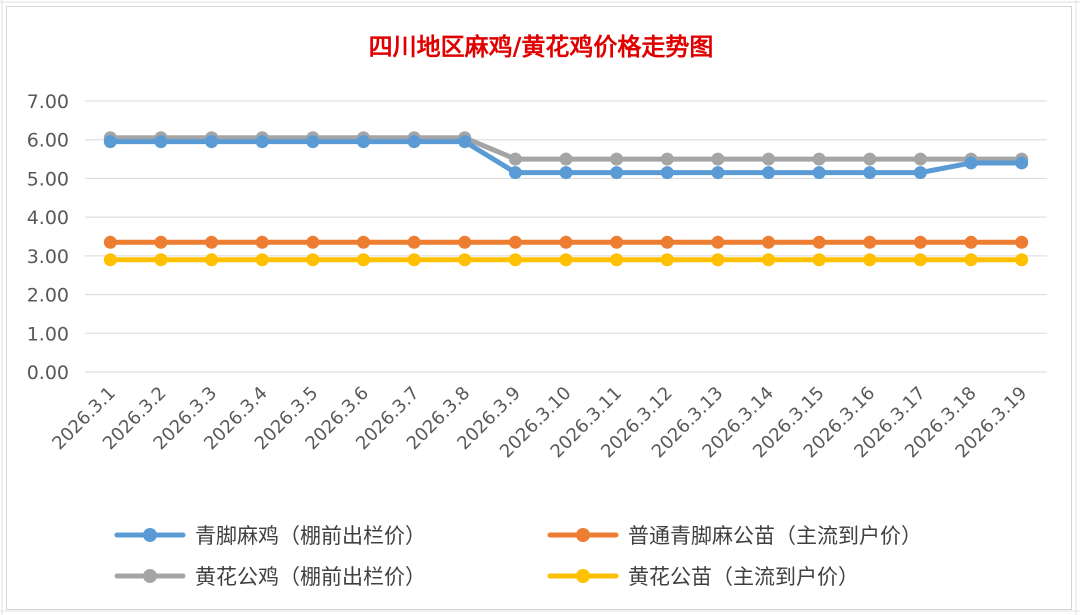 The height and width of the screenshot is (615, 1080). I want to click on y-tick-label: 7.00, so click(48, 102).